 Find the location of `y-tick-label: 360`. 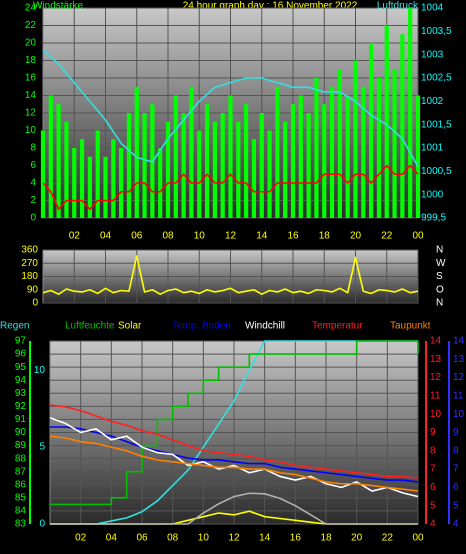

y-tick-label: 360 is located at coordinates (29, 250).